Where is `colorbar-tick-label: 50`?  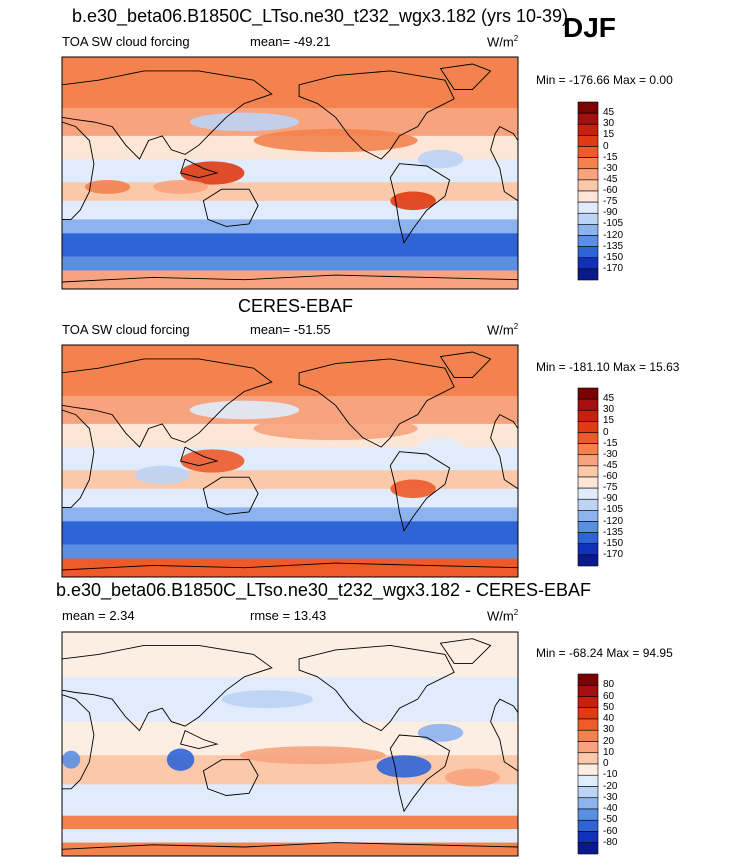 colorbar-tick-label: 50 is located at coordinates (609, 707).